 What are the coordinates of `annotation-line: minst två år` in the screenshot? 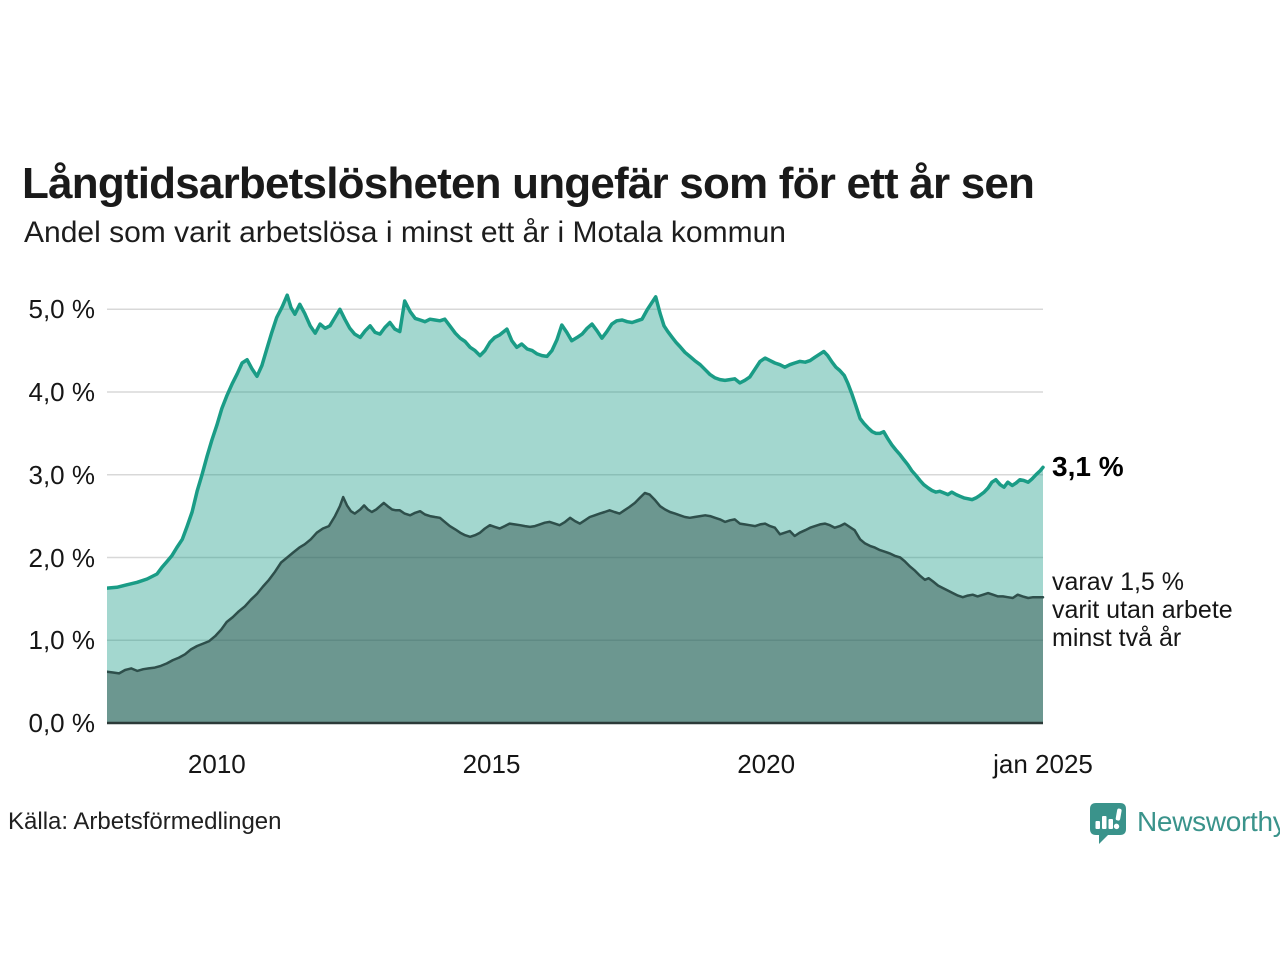 It's located at (1117, 638).